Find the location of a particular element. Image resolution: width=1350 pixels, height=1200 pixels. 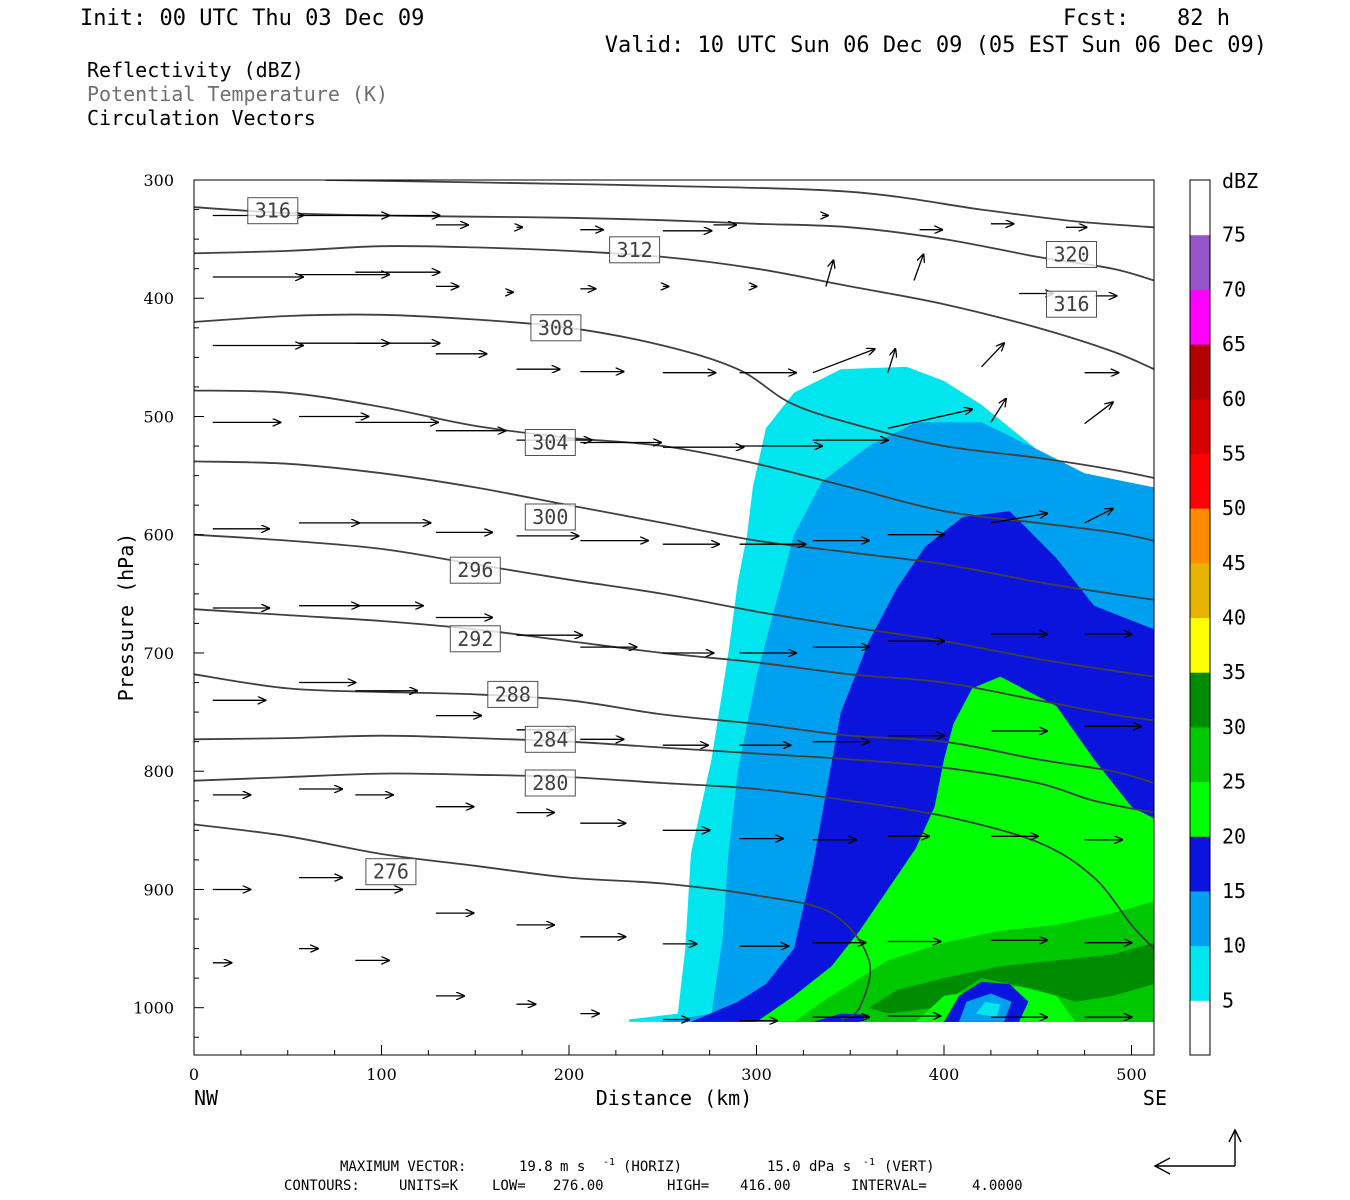

init-time: Init: 00 UTC Thu 03 Dec 09 is located at coordinates (252, 18).